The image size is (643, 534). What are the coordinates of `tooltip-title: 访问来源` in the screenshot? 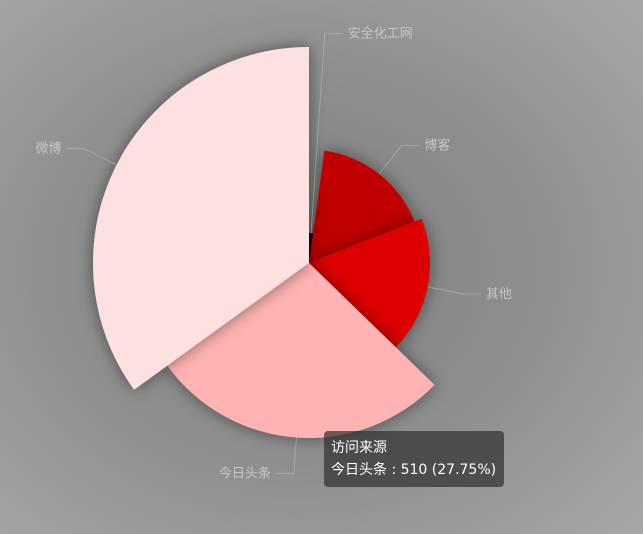 It's located at (359, 448).